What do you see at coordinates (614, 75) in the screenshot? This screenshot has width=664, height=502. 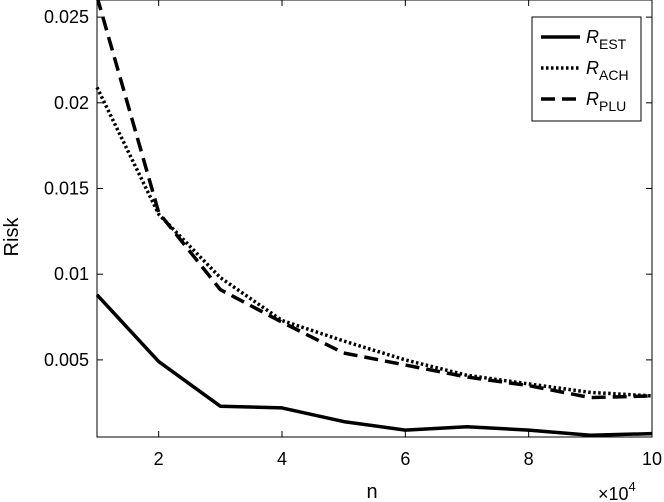 I see `legend-label-subscript: ACH` at bounding box center [614, 75].